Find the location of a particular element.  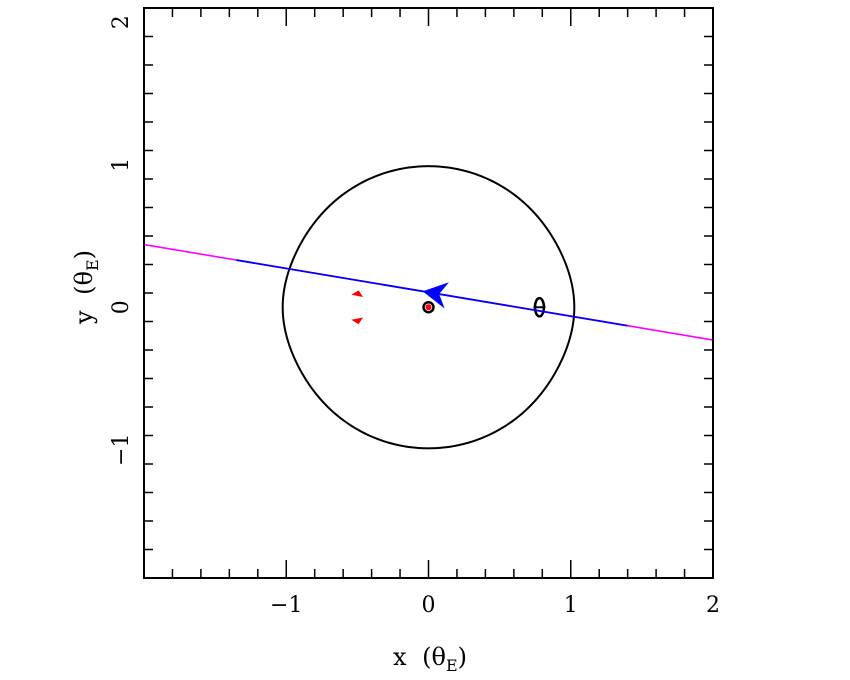

x-tick-label: −1 is located at coordinates (286, 605).